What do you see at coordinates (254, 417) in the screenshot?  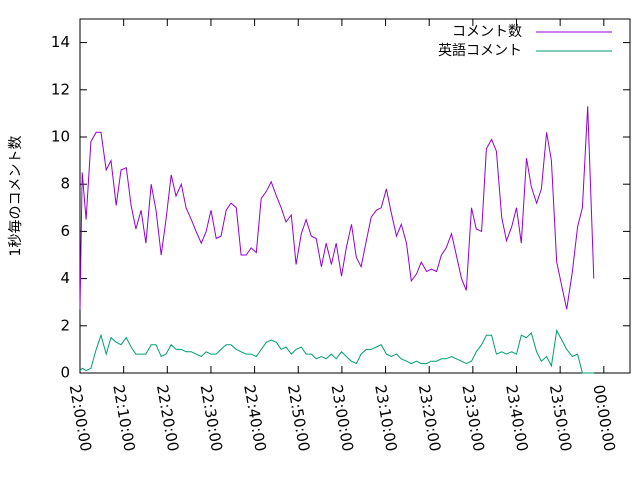 I see `x-tick-label: 22:40:00` at bounding box center [254, 417].